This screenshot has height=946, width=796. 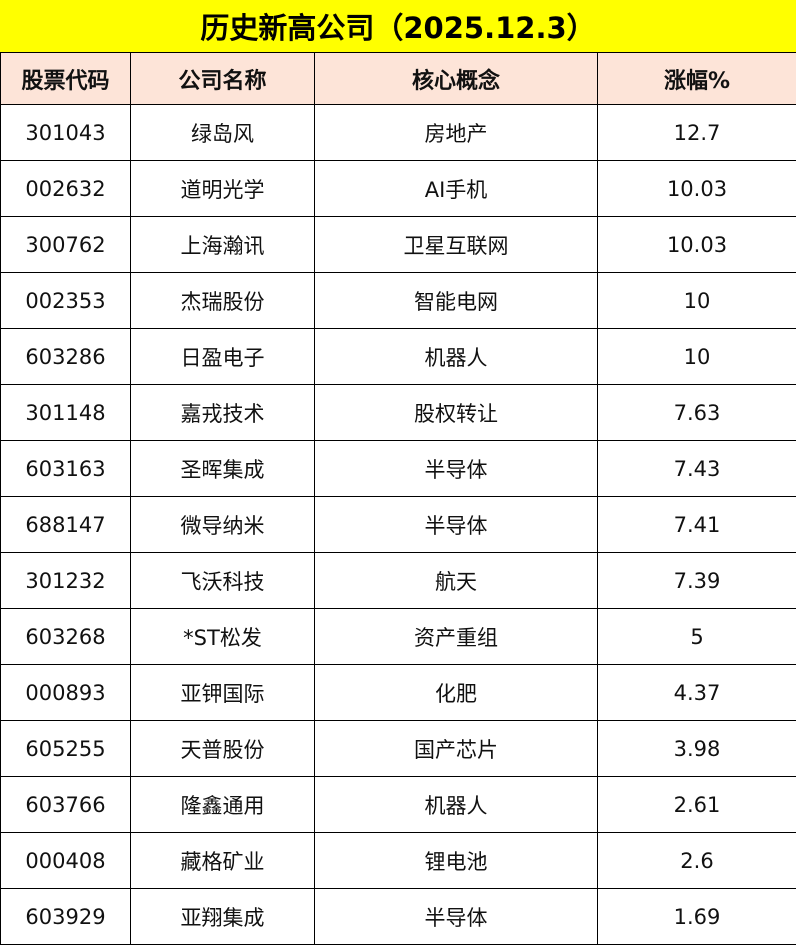 What do you see at coordinates (65, 524) in the screenshot?
I see `cell-stock-code: 688147` at bounding box center [65, 524].